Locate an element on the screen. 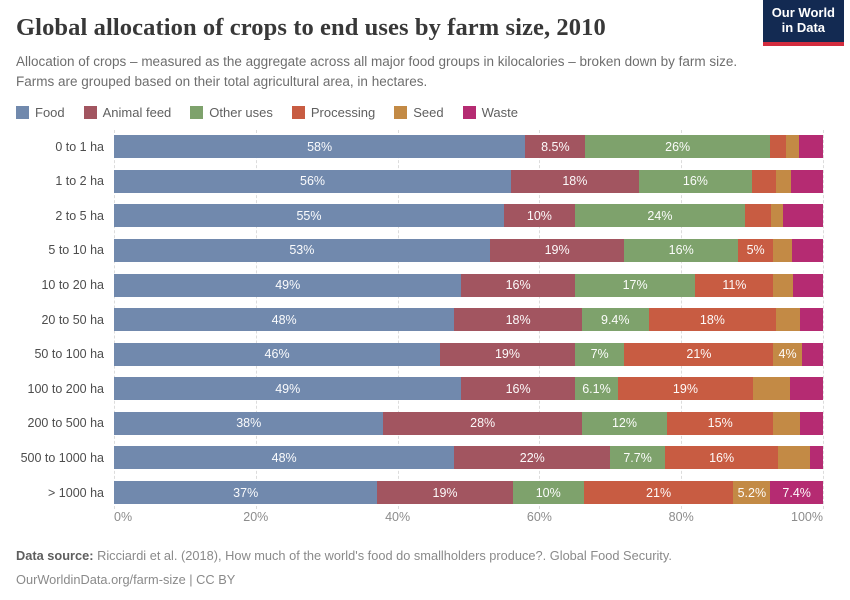  segment-value-label: 10% is located at coordinates (548, 492).